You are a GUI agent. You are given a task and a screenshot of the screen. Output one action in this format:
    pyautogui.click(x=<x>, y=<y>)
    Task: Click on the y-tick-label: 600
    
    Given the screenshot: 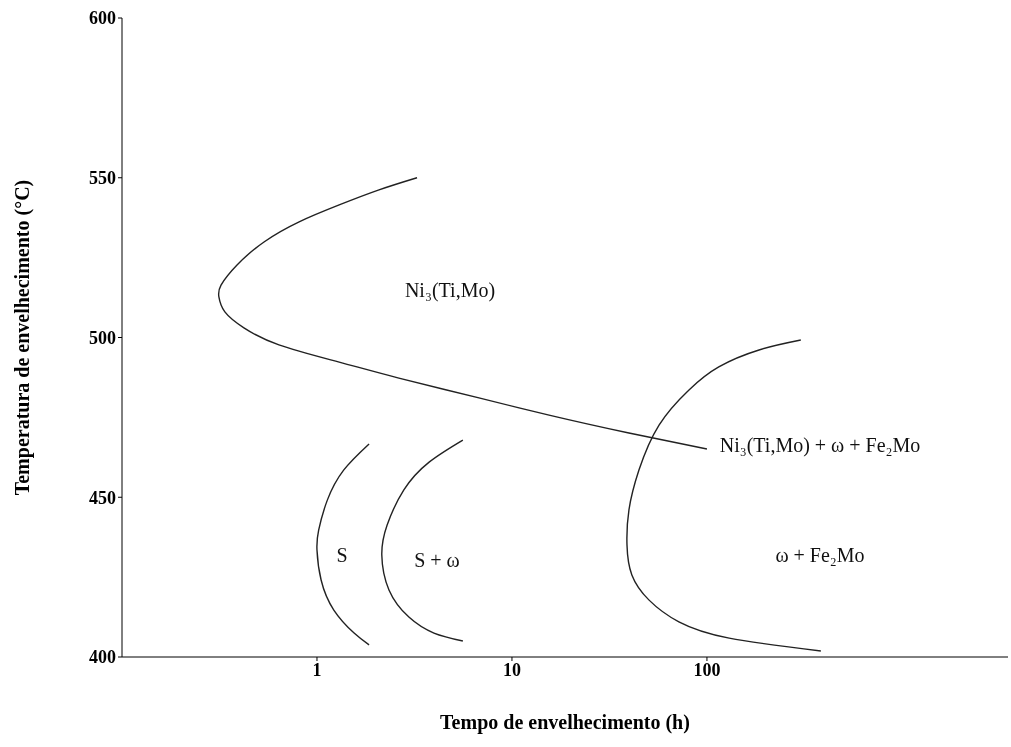 What is the action you would take?
    pyautogui.click(x=102, y=18)
    